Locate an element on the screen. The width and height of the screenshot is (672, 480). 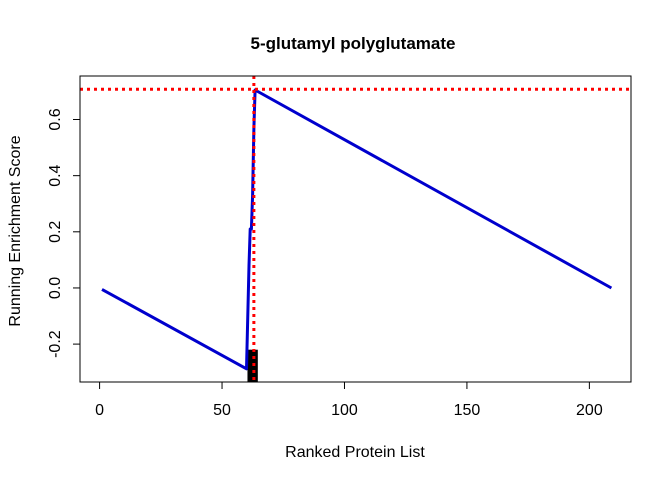
y-axis: -0.2 0.0 0.2 0.4 0.6 is located at coordinates (64, 233).